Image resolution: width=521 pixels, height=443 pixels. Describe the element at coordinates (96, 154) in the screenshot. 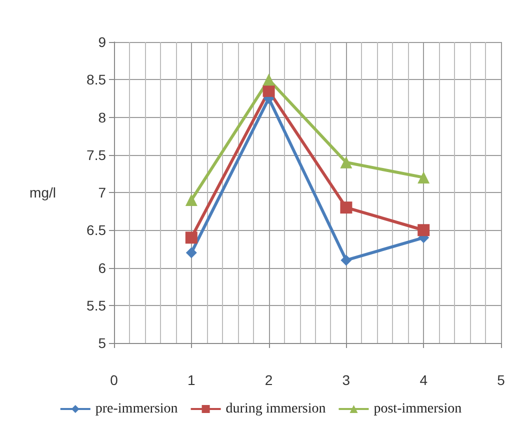

I see `y-tick-label: 7.5` at that location.